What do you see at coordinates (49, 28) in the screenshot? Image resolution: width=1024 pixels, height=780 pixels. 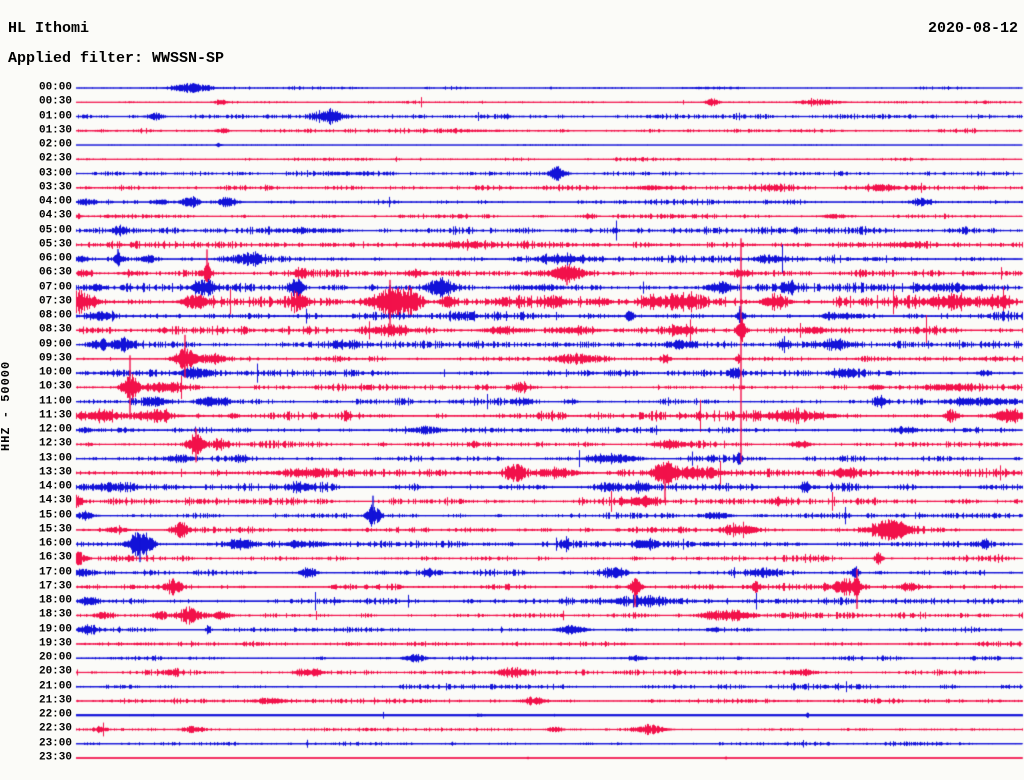 I see `station-title: HL Ithomi` at bounding box center [49, 28].